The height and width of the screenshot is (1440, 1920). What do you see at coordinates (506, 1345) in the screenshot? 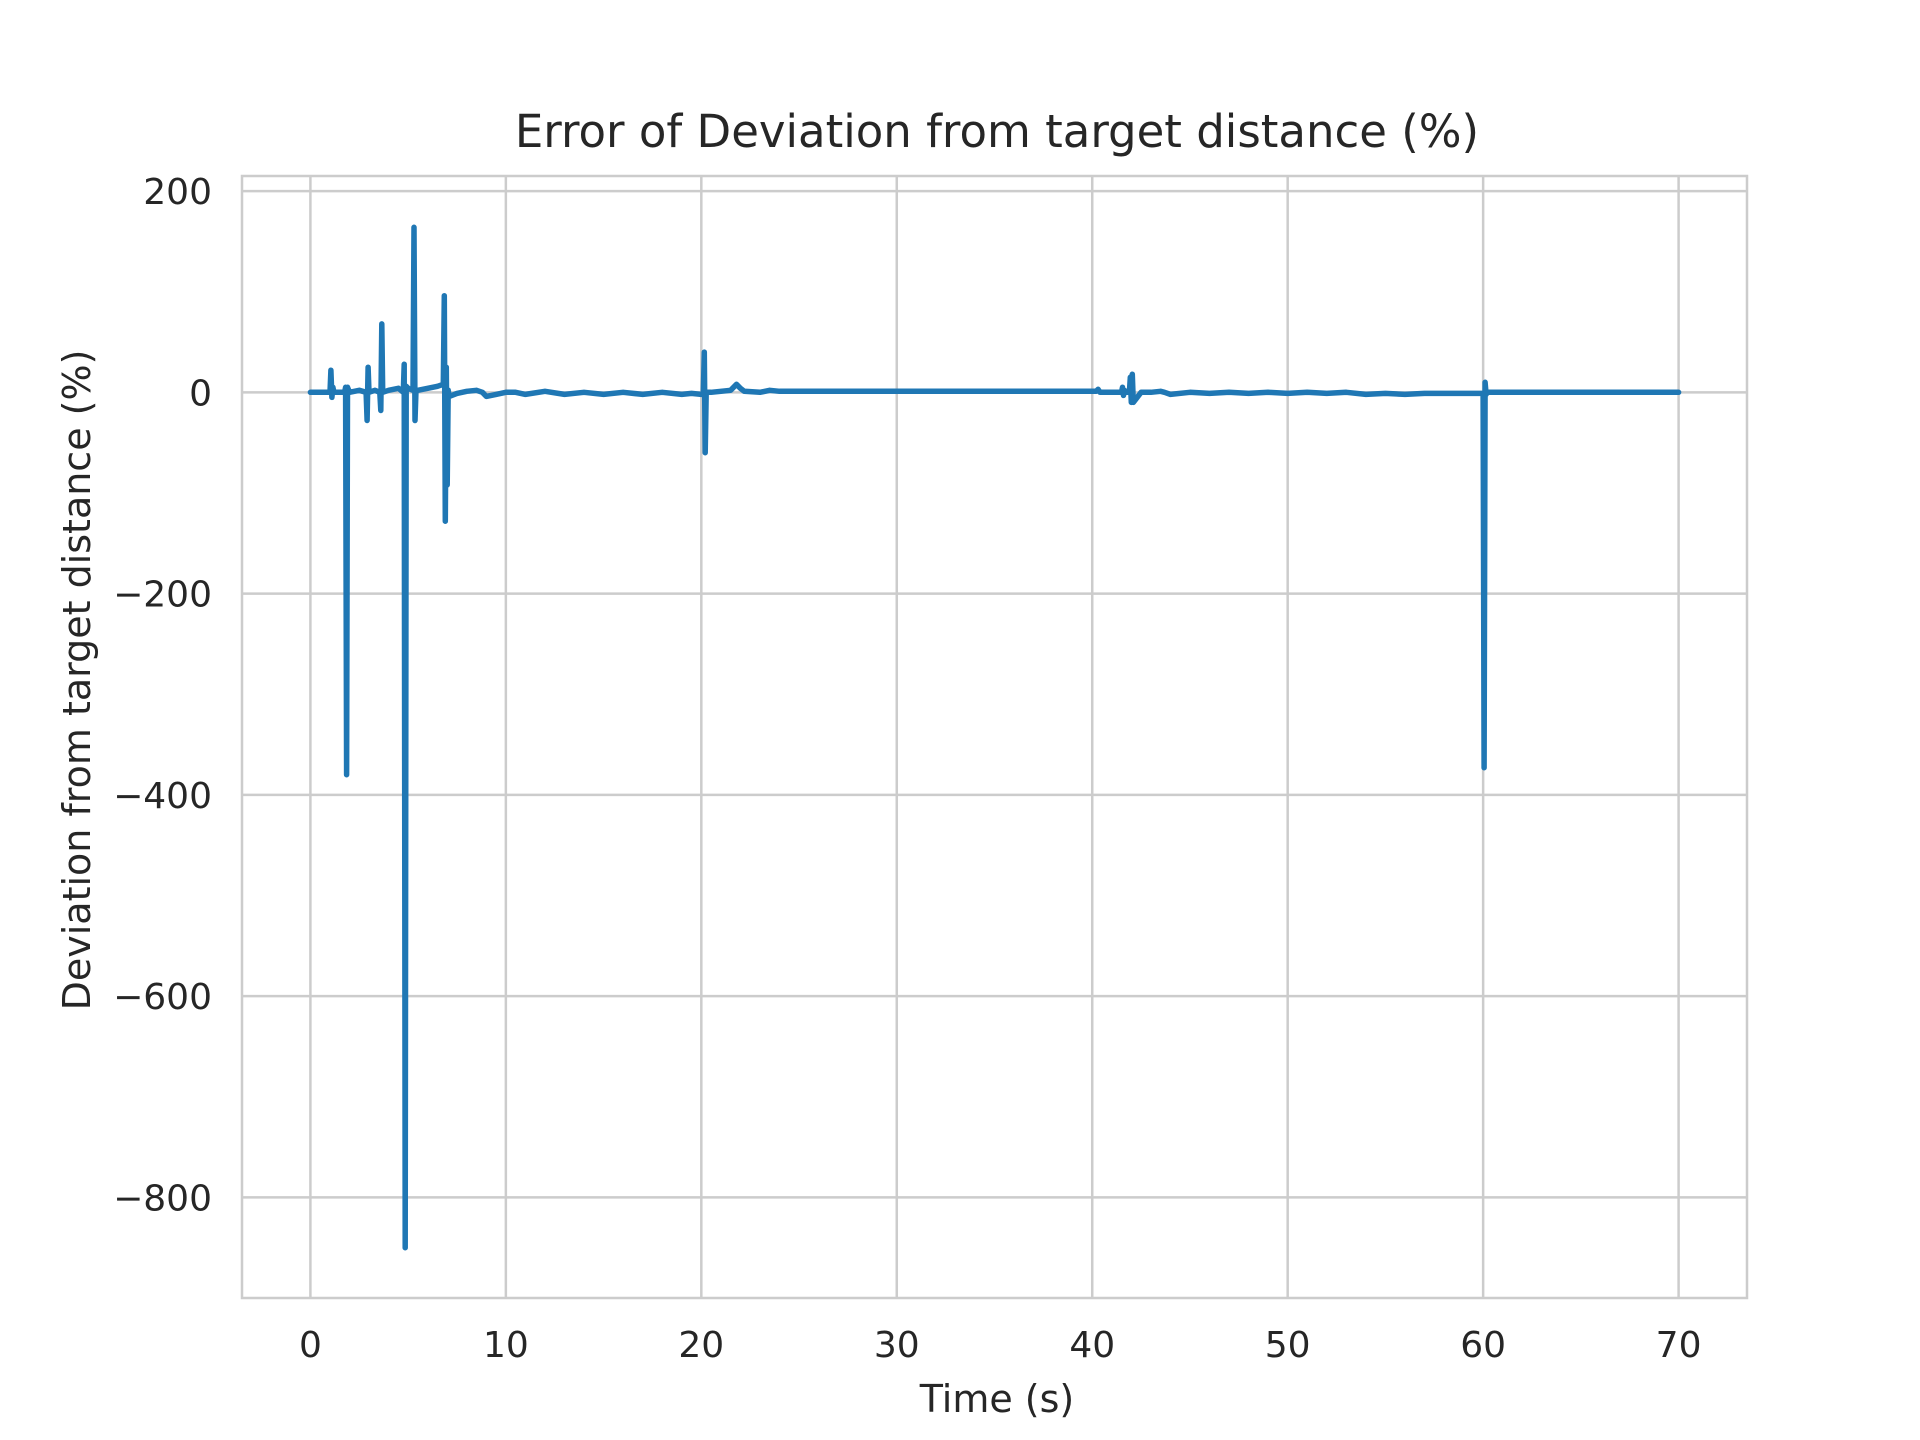
I see `x-tick-label: 10` at bounding box center [506, 1345].